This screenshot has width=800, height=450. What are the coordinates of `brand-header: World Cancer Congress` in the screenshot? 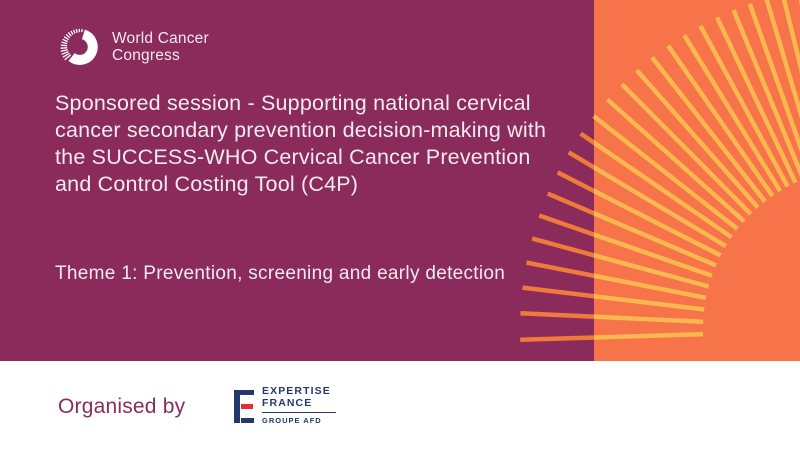 It's located at (134, 47).